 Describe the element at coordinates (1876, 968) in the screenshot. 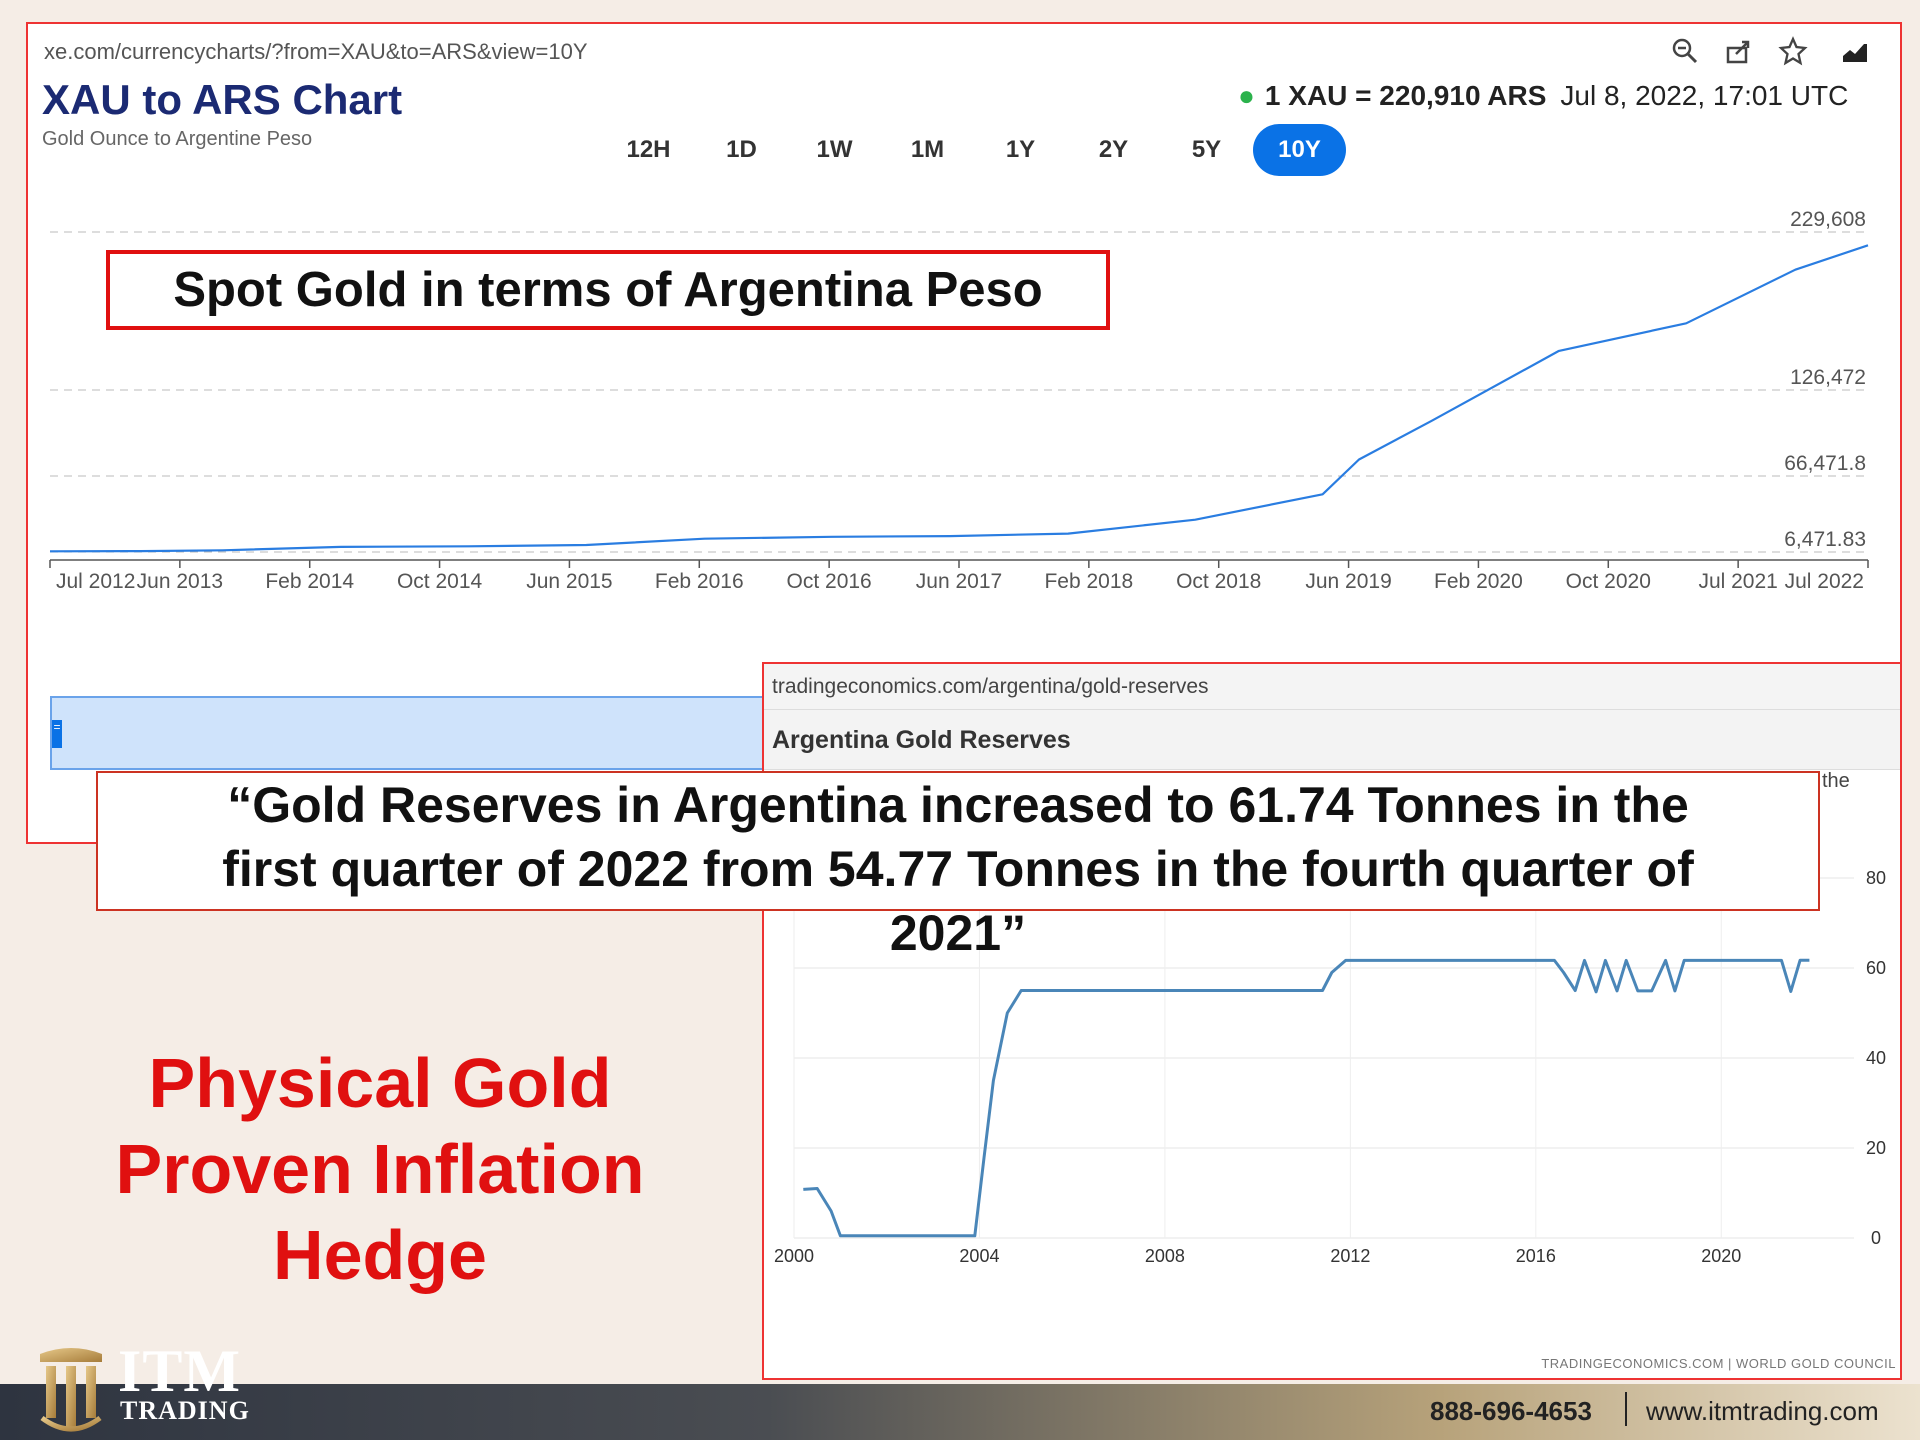

I see `y-tick-label: 60` at that location.